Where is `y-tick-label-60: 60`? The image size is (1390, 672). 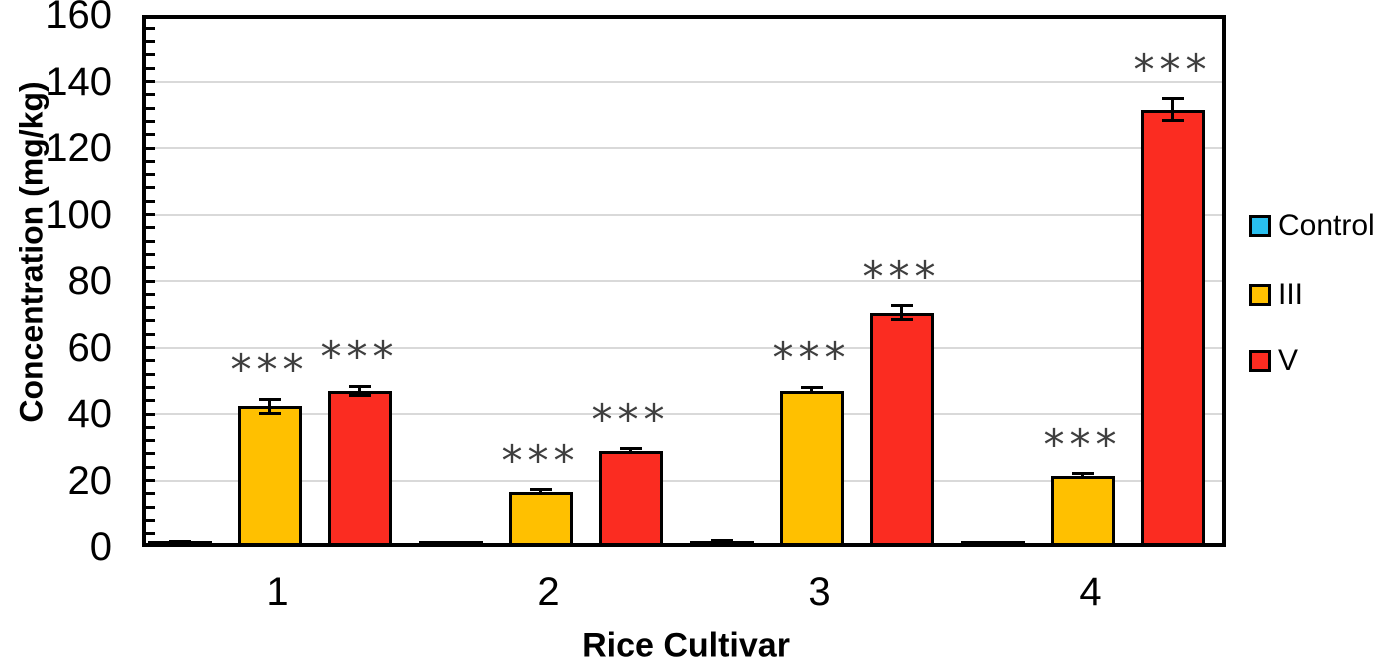
y-tick-label-60: 60 is located at coordinates (90, 347).